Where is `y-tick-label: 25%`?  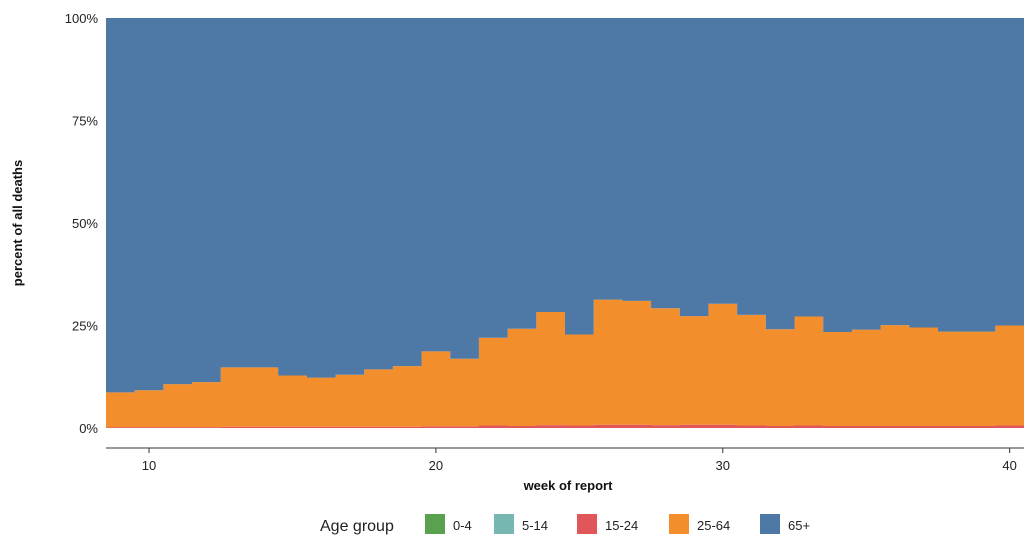
y-tick-label: 25% is located at coordinates (85, 326).